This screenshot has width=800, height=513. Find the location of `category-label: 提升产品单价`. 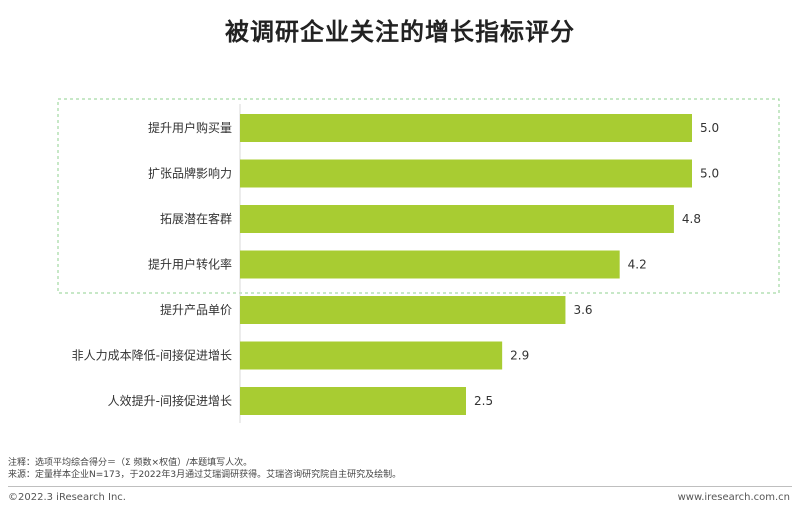

category-label: 提升产品单价 is located at coordinates (196, 309).